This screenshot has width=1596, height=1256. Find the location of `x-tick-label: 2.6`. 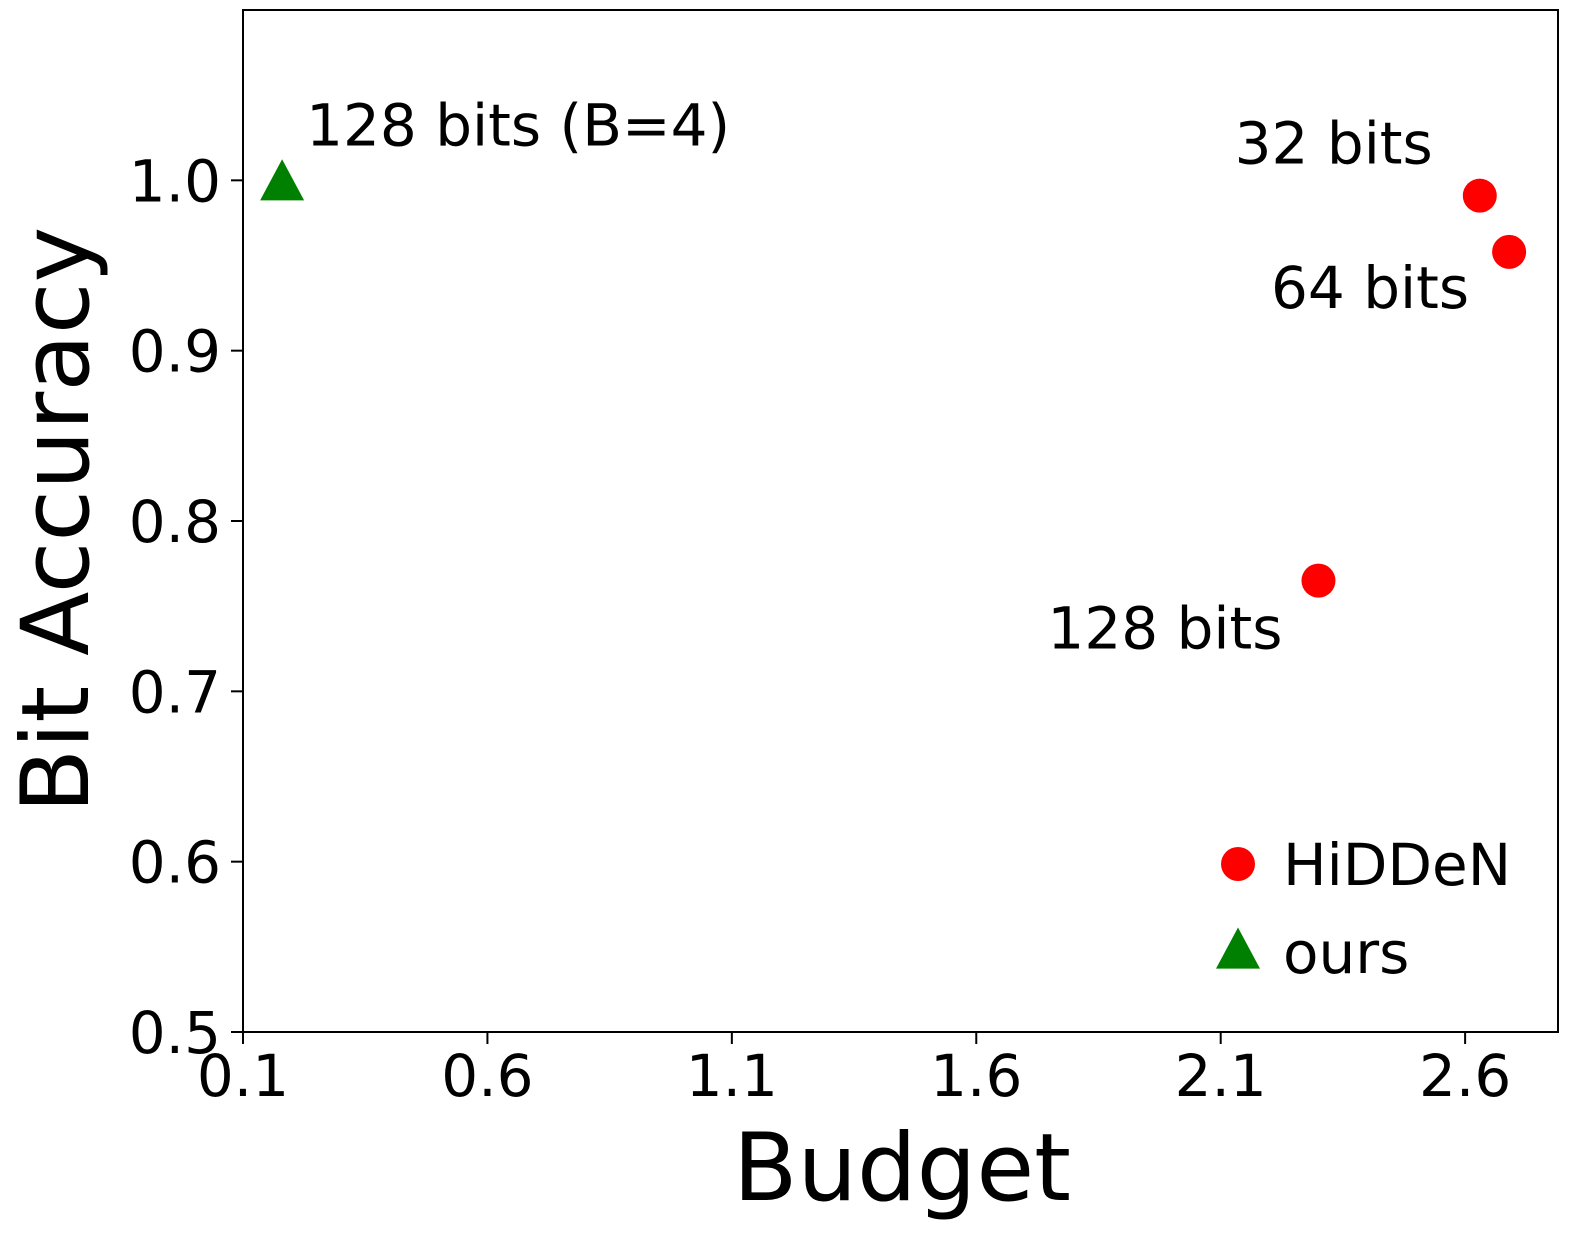

x-tick-label: 2.6 is located at coordinates (1465, 1076).